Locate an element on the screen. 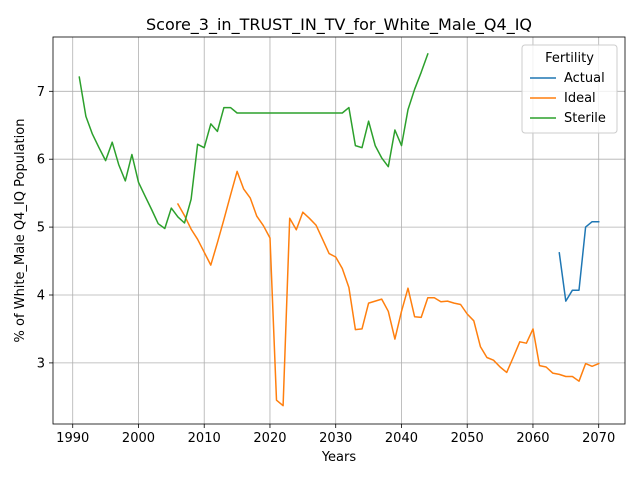  y-axis-label: % of White_Male Q4_IQ Population is located at coordinates (20, 231).